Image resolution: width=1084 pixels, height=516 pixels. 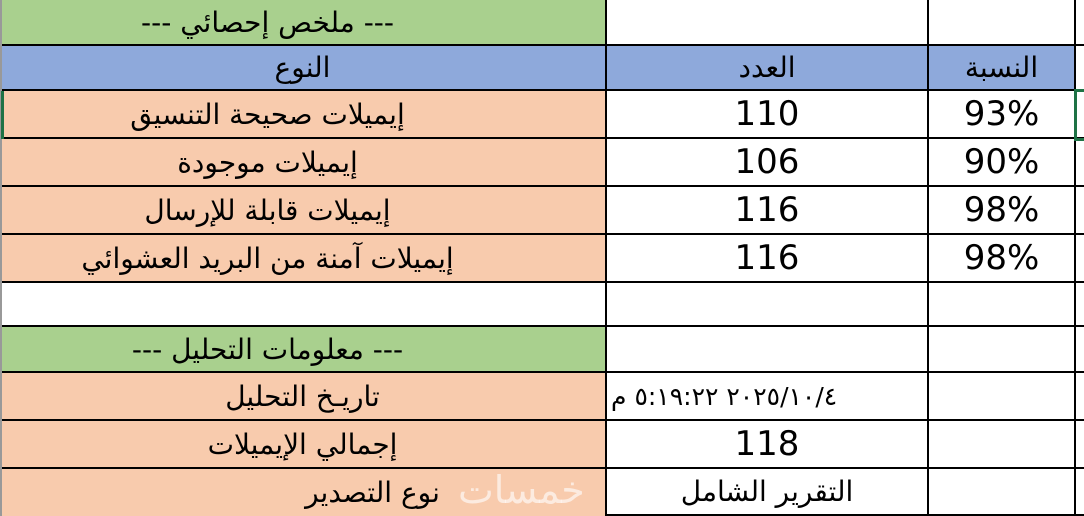 What do you see at coordinates (303, 305) in the screenshot?
I see `cell-empty-r7c1` at bounding box center [303, 305].